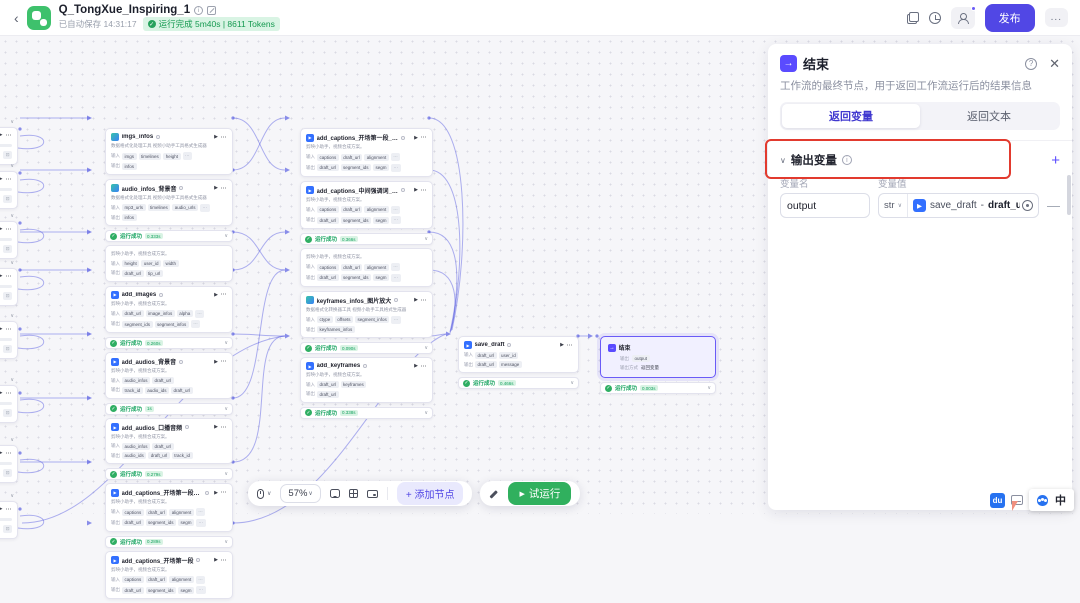 This screenshot has height=603, width=1080. I want to click on locate-node-icon, so click(1027, 205).